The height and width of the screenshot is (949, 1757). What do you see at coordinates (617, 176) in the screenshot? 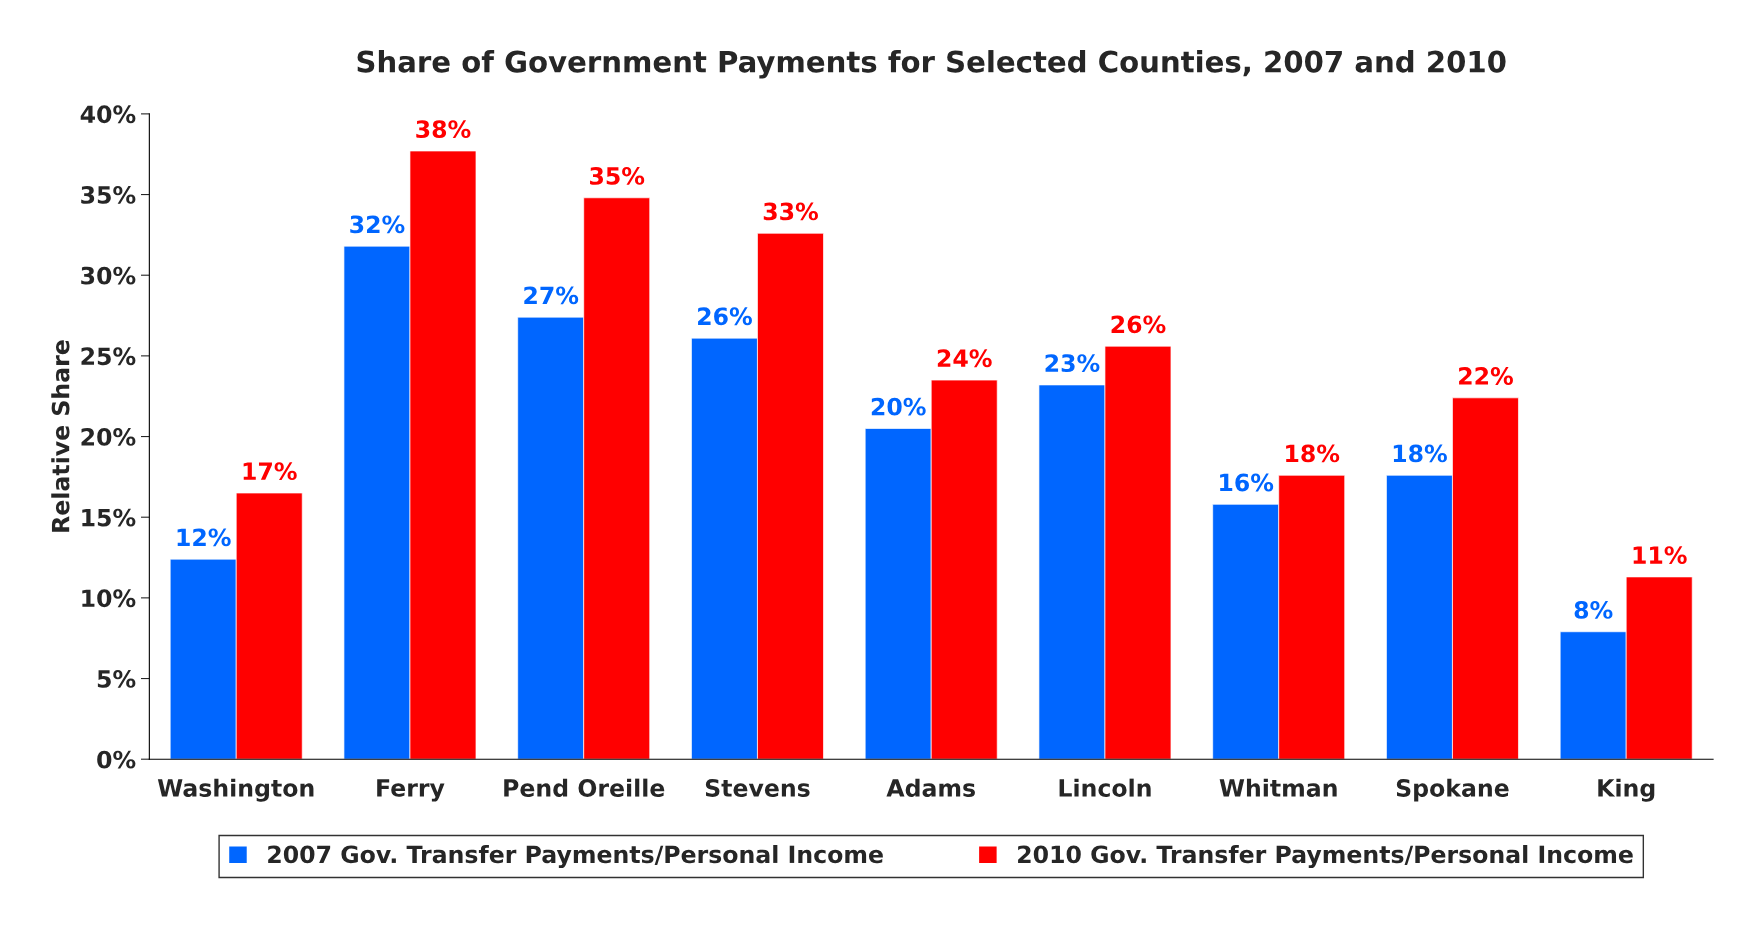
I see `data-label: 35%` at bounding box center [617, 176].